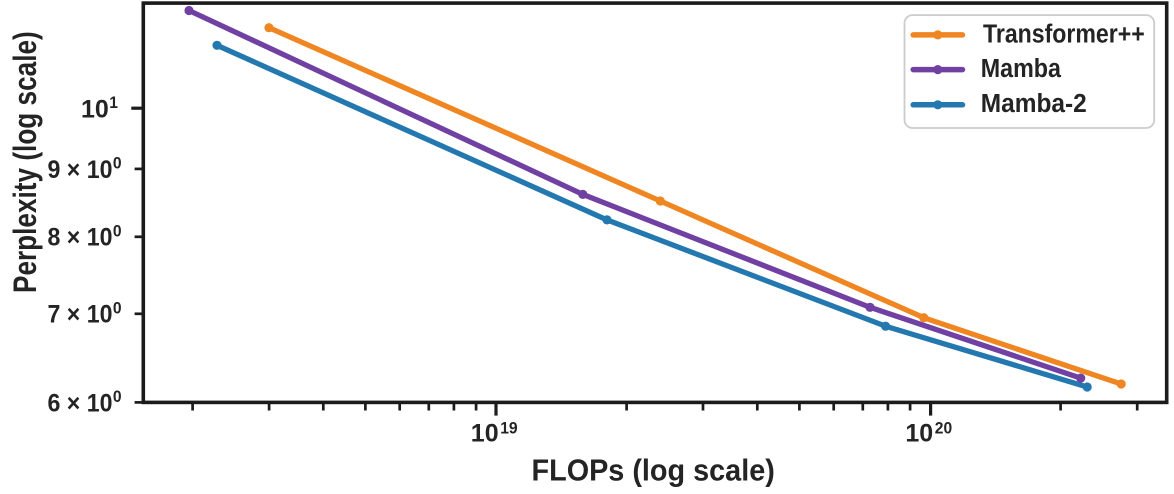  What do you see at coordinates (1064, 34) in the screenshot?
I see `svg-text: Transformer++` at bounding box center [1064, 34].